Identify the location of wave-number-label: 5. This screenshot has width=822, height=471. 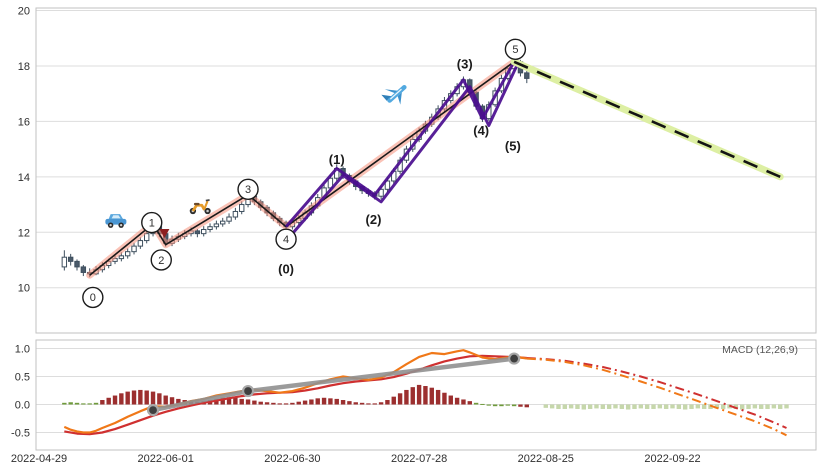
(515, 50).